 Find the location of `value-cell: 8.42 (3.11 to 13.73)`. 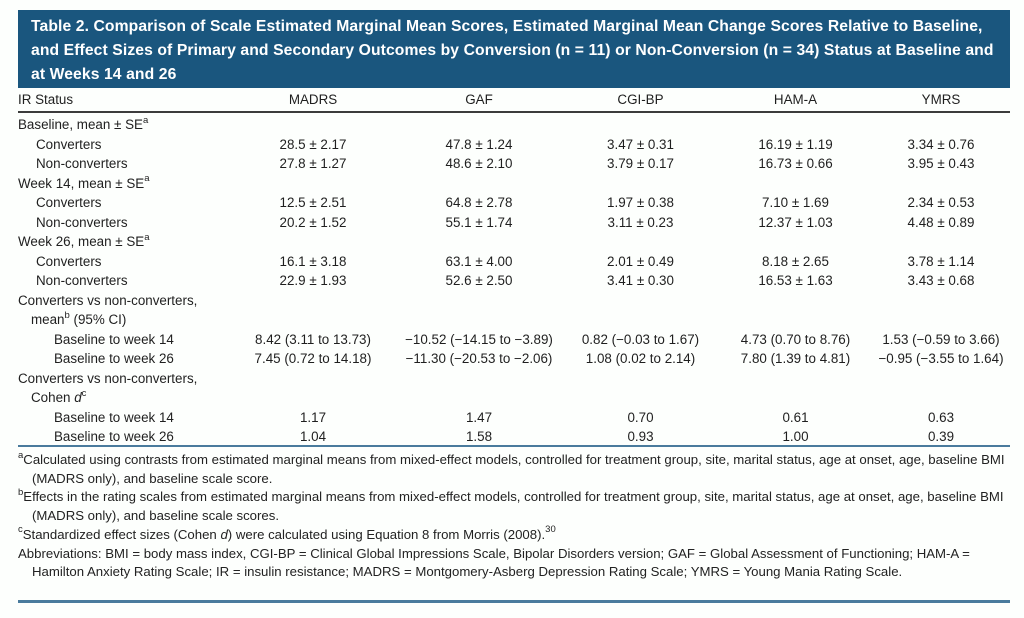

value-cell: 8.42 (3.11 to 13.73) is located at coordinates (313, 339).